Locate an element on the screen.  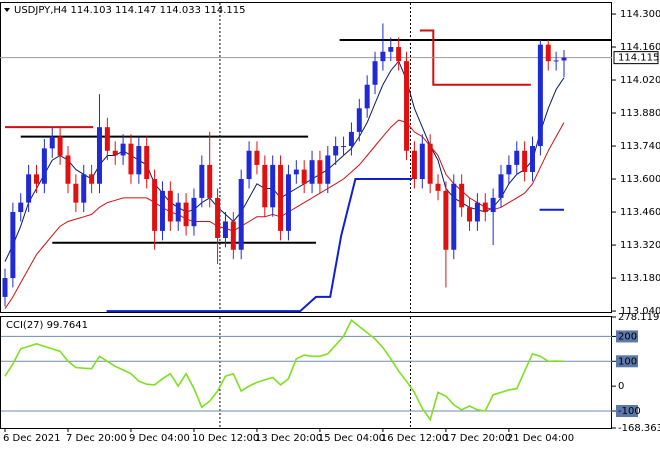
x-tick-label: 21 Dec 04:00 is located at coordinates (540, 438).